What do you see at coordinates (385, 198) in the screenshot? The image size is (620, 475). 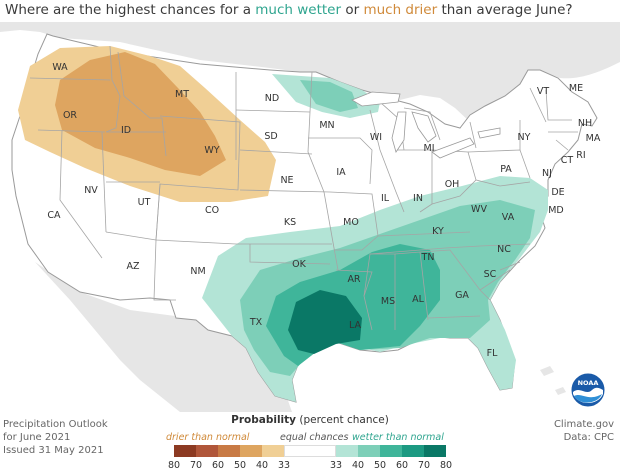 I see `state-label-il: IL` at bounding box center [385, 198].